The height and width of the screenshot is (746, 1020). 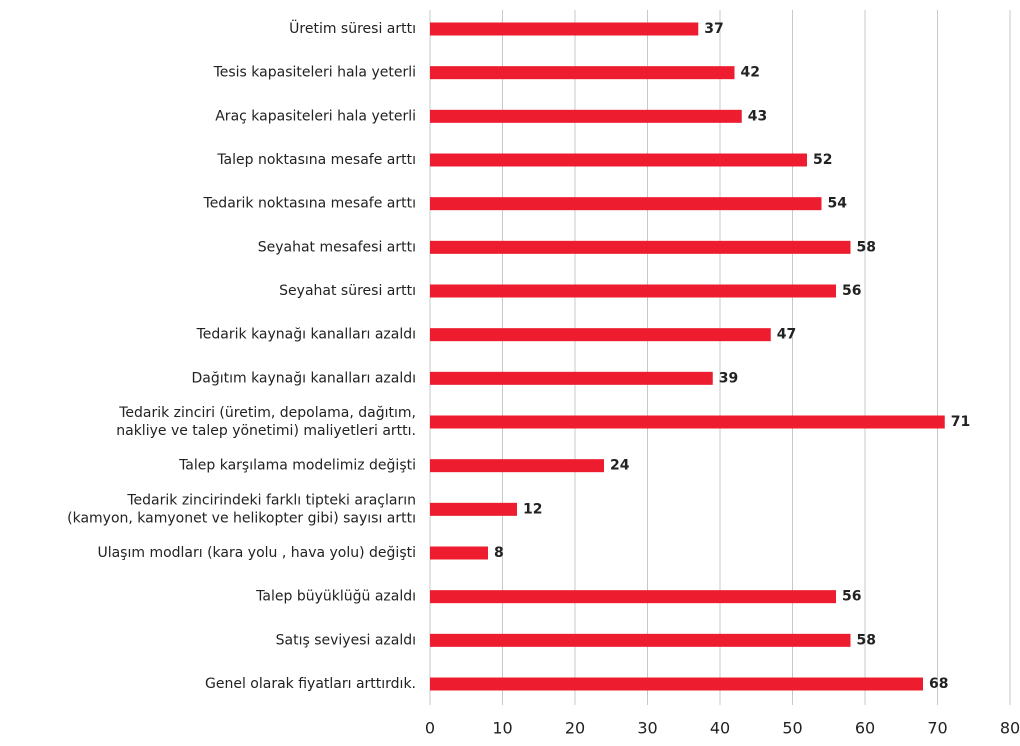 I want to click on data-label: 12, so click(x=532, y=509).